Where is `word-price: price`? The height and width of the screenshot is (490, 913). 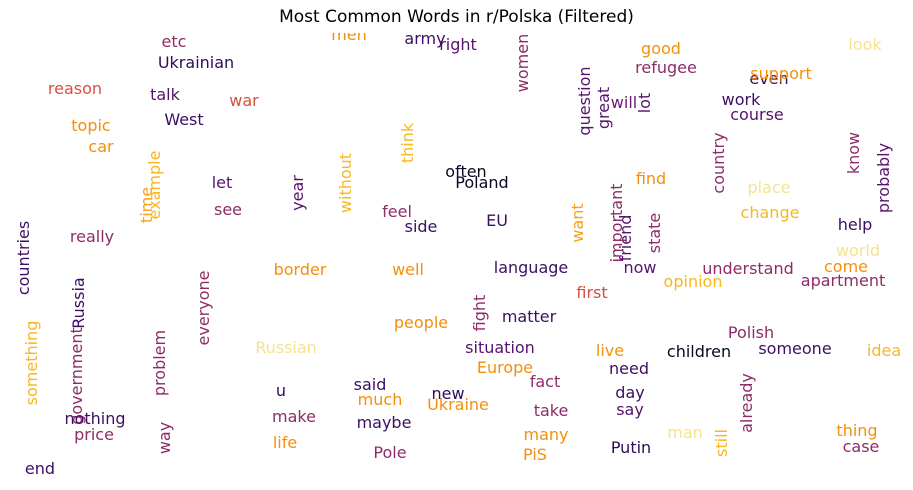 word-price: price is located at coordinates (94, 434).